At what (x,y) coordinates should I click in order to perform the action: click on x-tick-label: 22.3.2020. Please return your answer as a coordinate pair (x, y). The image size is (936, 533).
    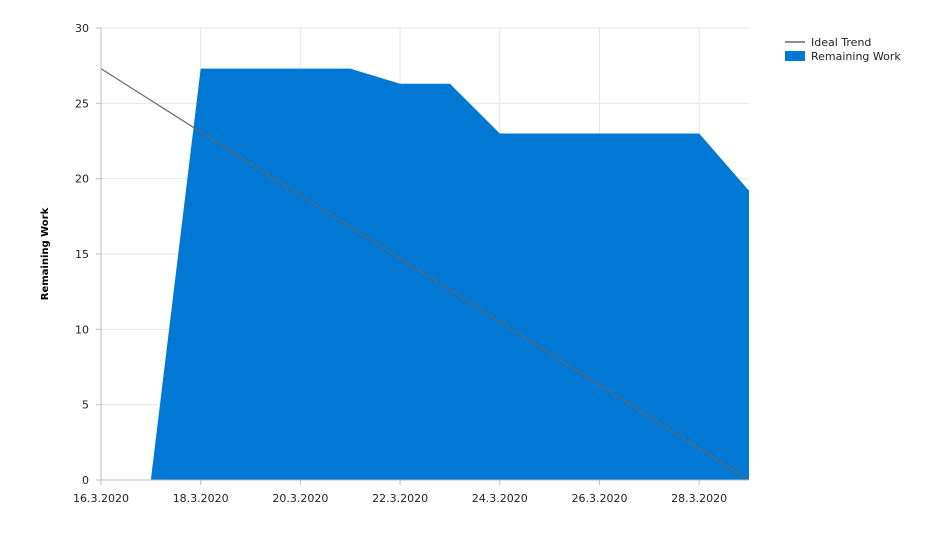
    Looking at the image, I should click on (400, 498).